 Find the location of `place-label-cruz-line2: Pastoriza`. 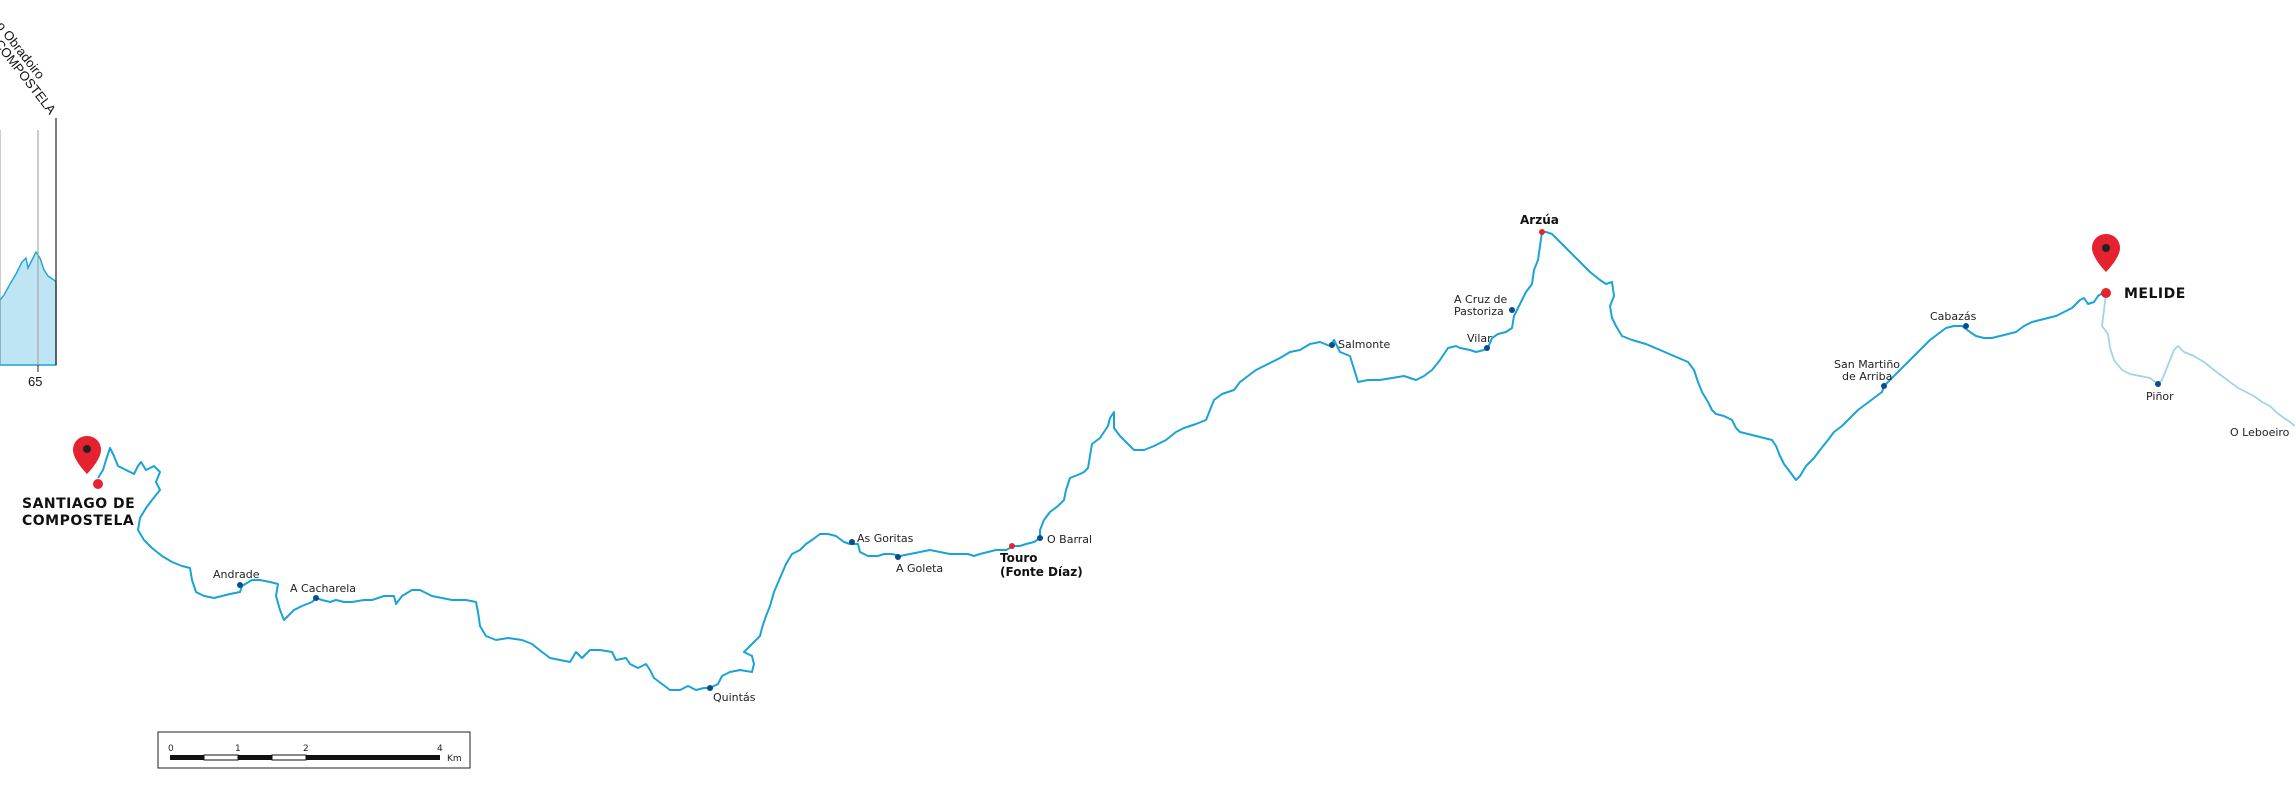

place-label-cruz-line2: Pastoriza is located at coordinates (1479, 311).